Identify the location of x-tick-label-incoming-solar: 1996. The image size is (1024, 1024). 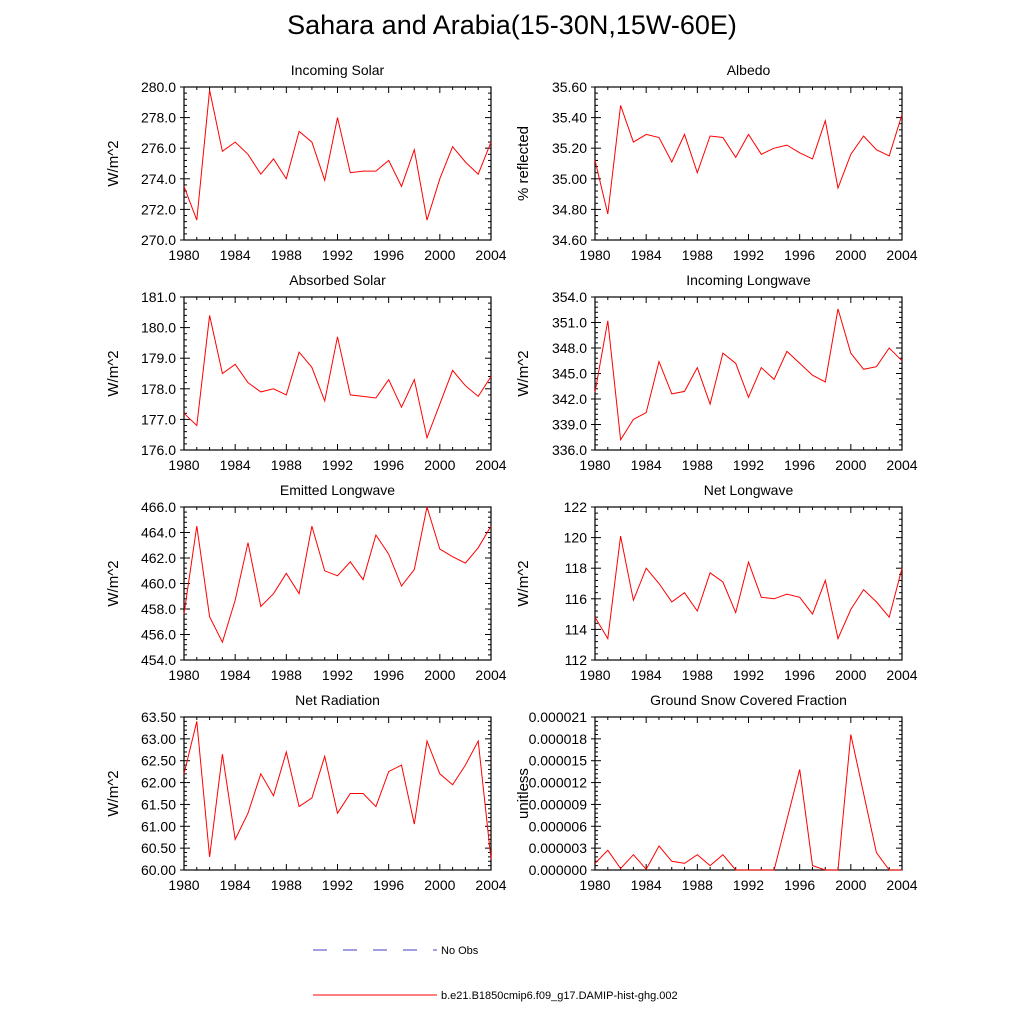
(388, 255).